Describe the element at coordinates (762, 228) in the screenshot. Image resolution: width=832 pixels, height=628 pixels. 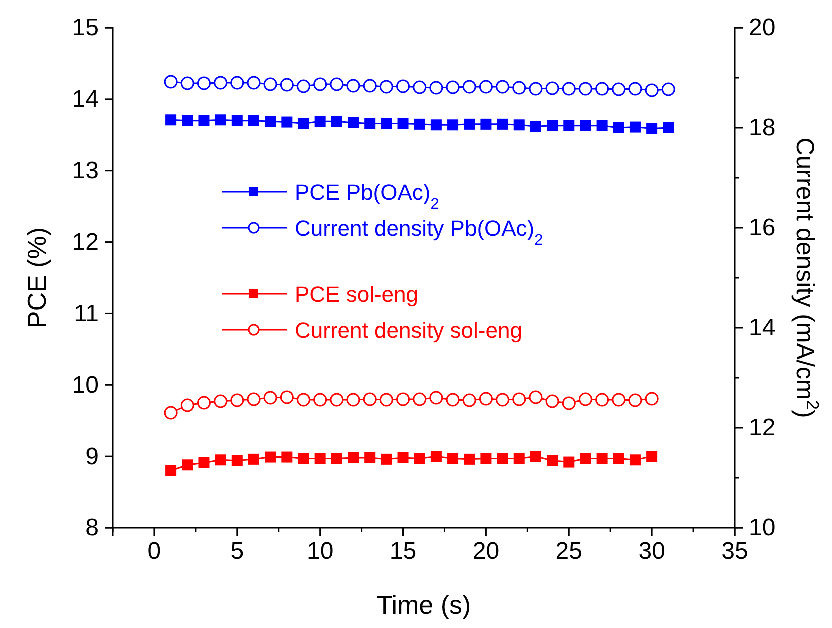
I see `y2-tick-label: 16` at that location.